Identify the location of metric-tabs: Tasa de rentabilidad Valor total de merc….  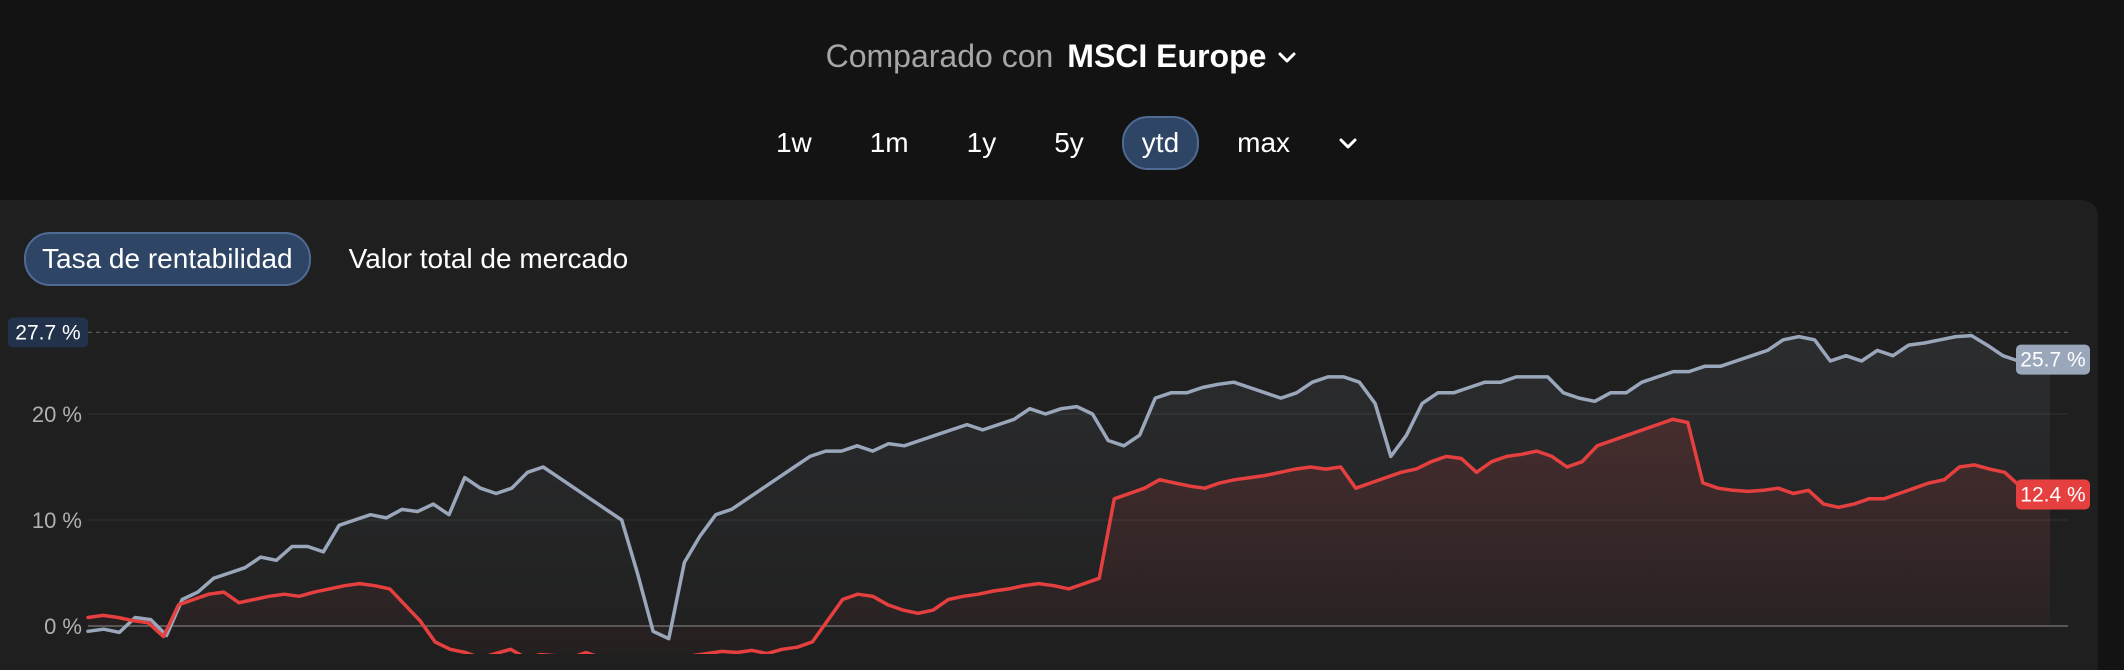
(335, 259).